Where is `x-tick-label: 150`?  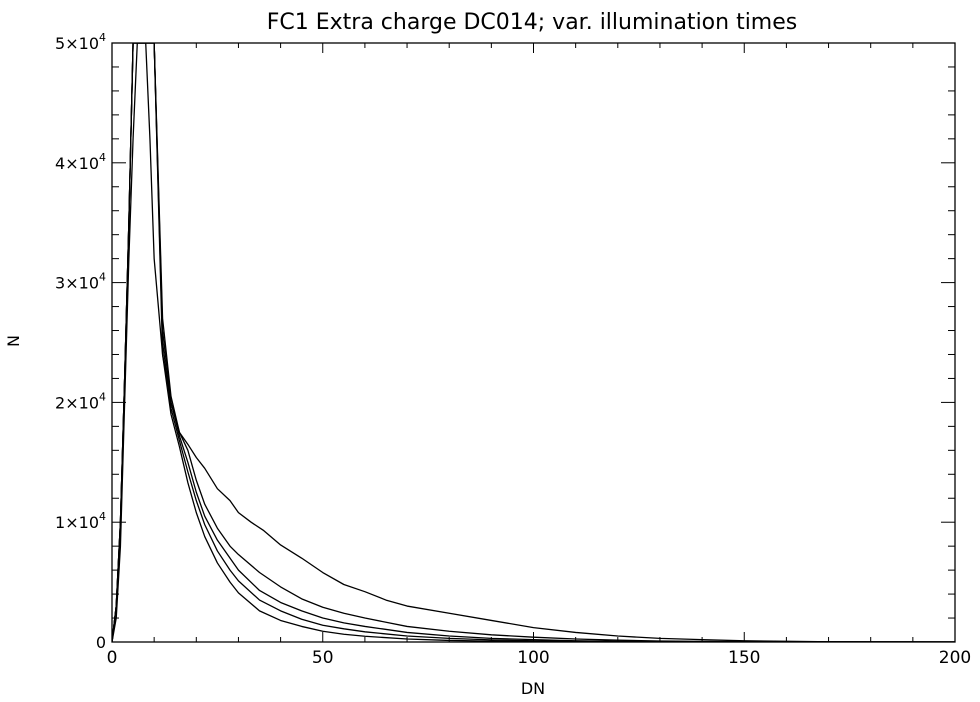
x-tick-label: 150 is located at coordinates (744, 658).